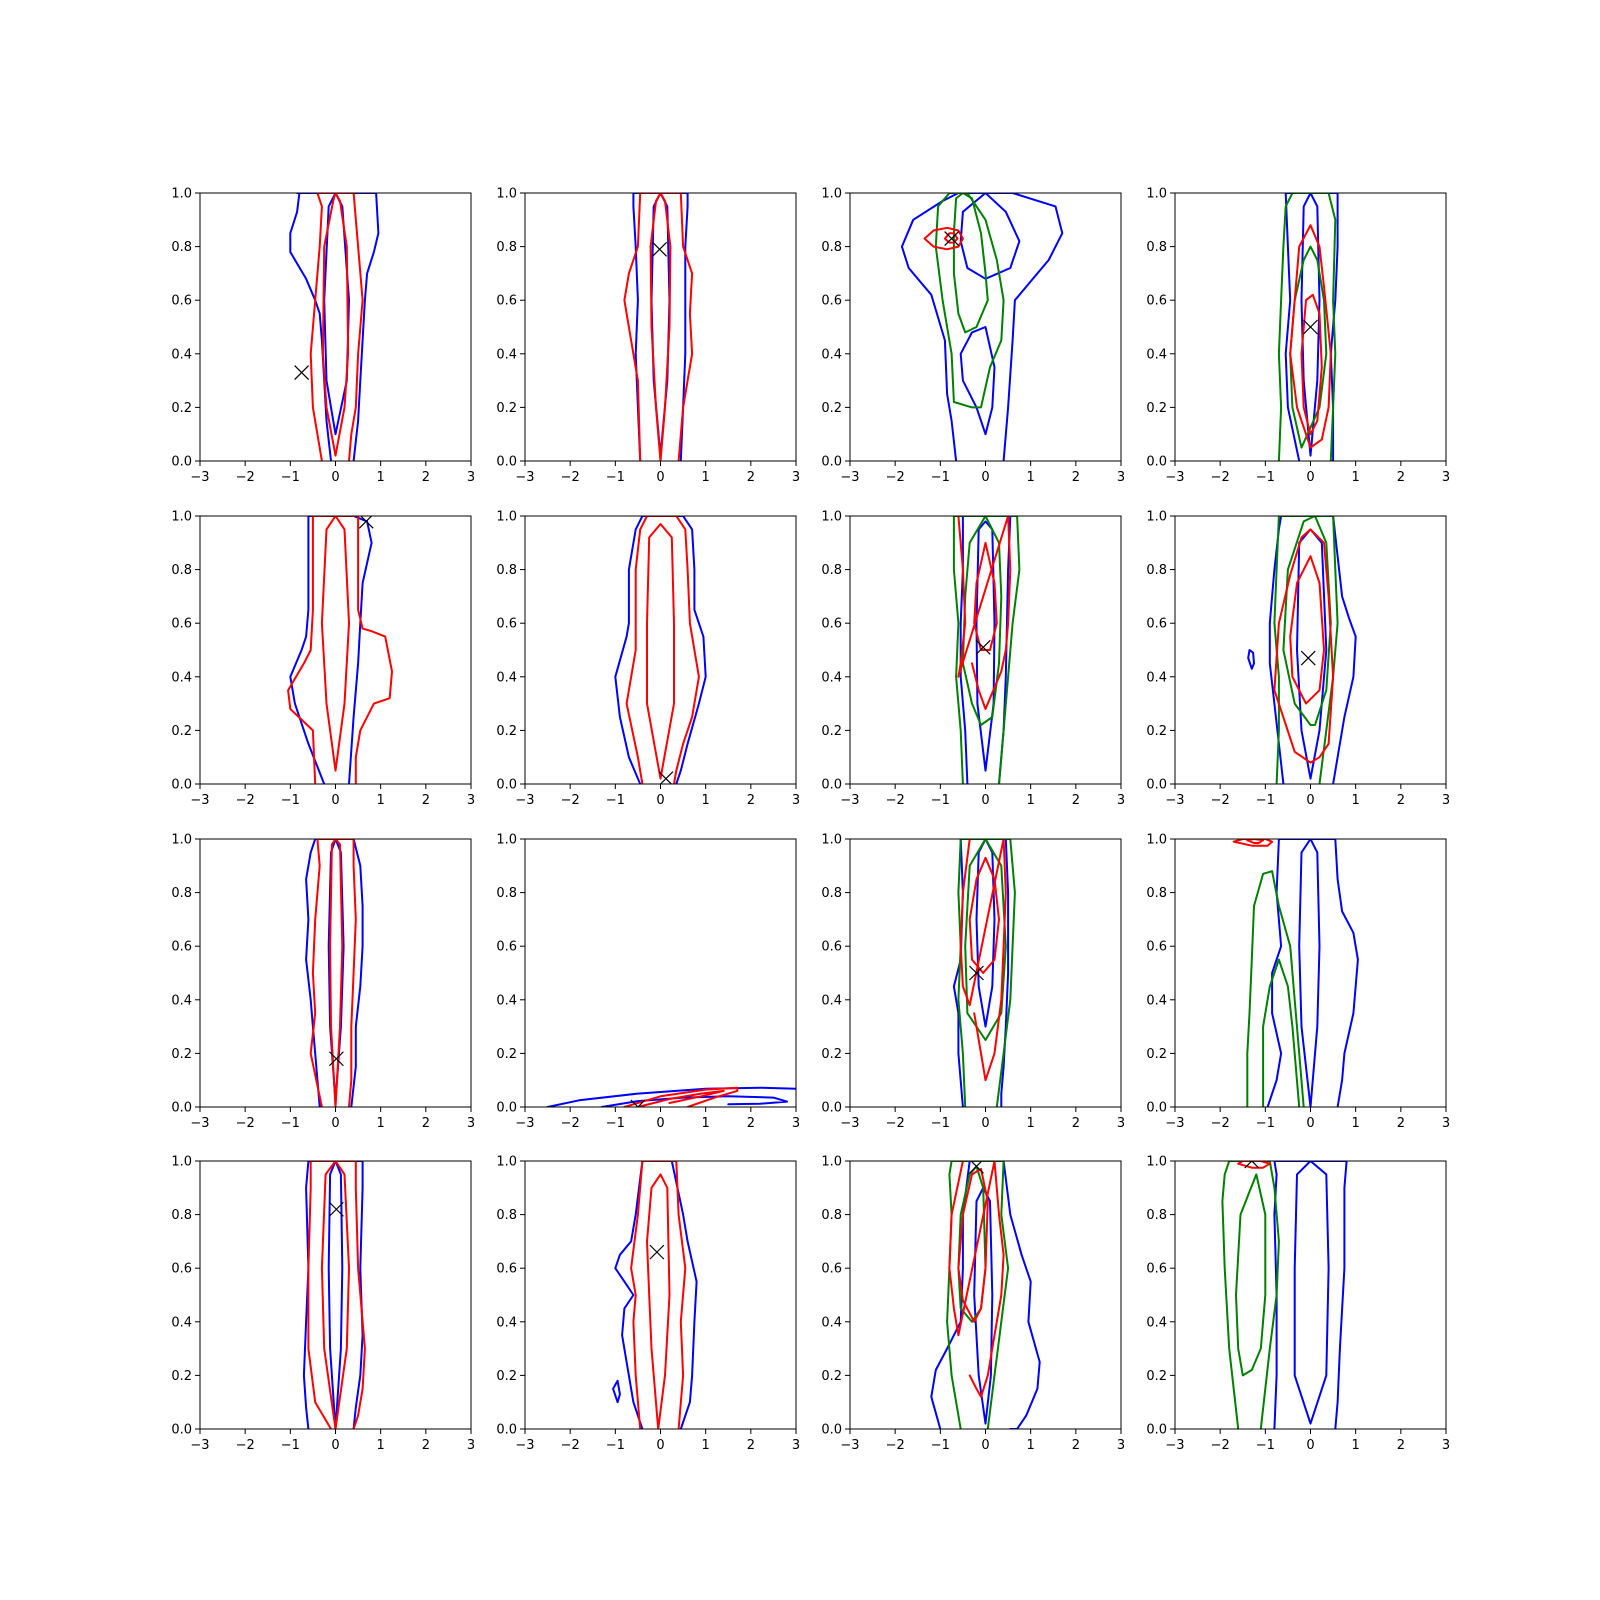 The image size is (1600, 1600). I want to click on subplot-12: −3 −2 −1 0 1 2 3 0.0 0.2 0.4 0.6 0.8 1.0, so click(1298, 982).